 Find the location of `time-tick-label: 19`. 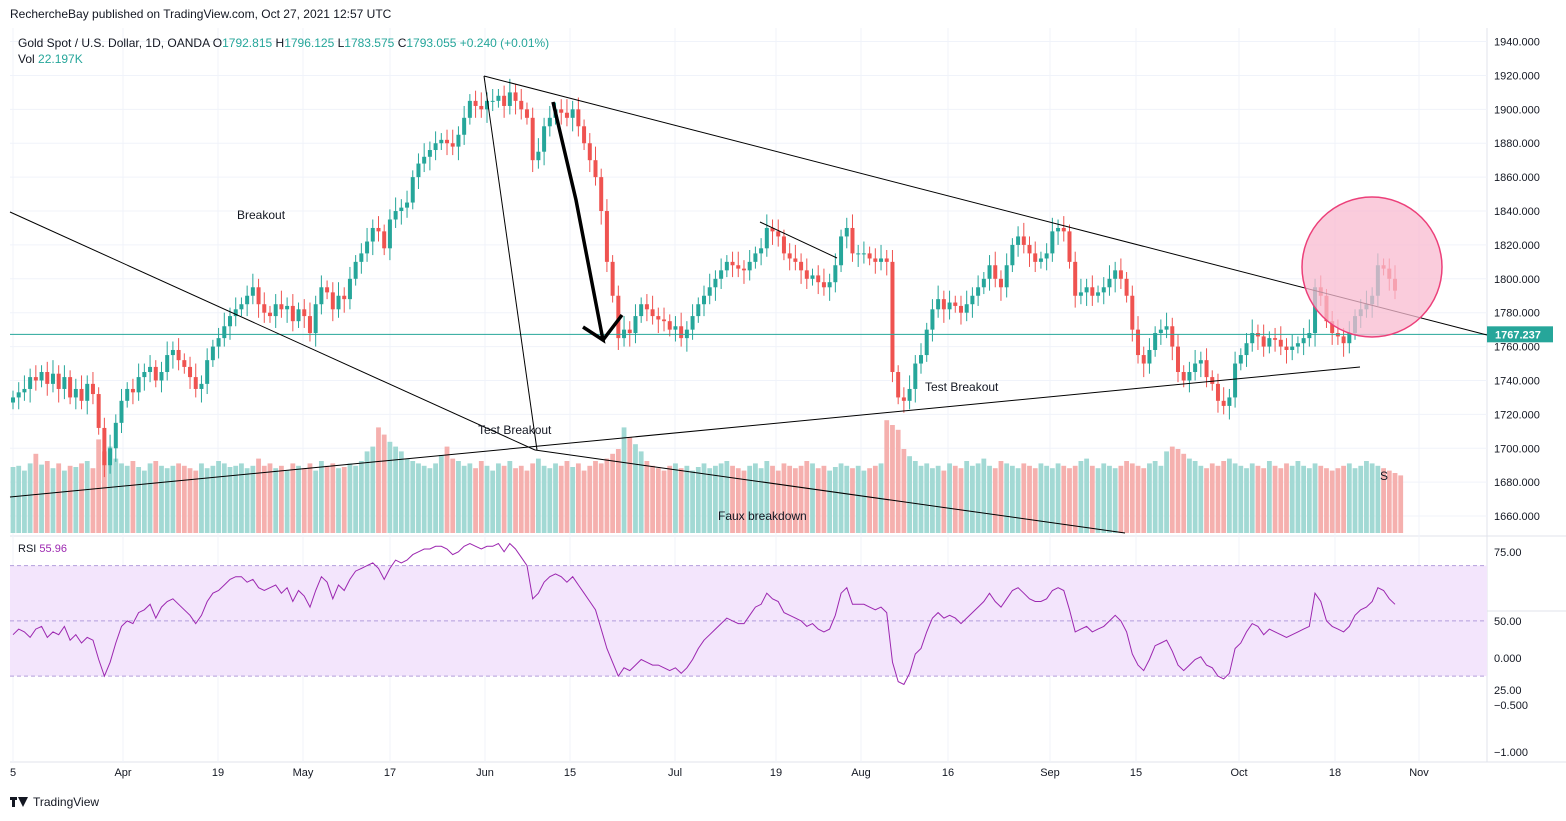

time-tick-label: 19 is located at coordinates (776, 773).